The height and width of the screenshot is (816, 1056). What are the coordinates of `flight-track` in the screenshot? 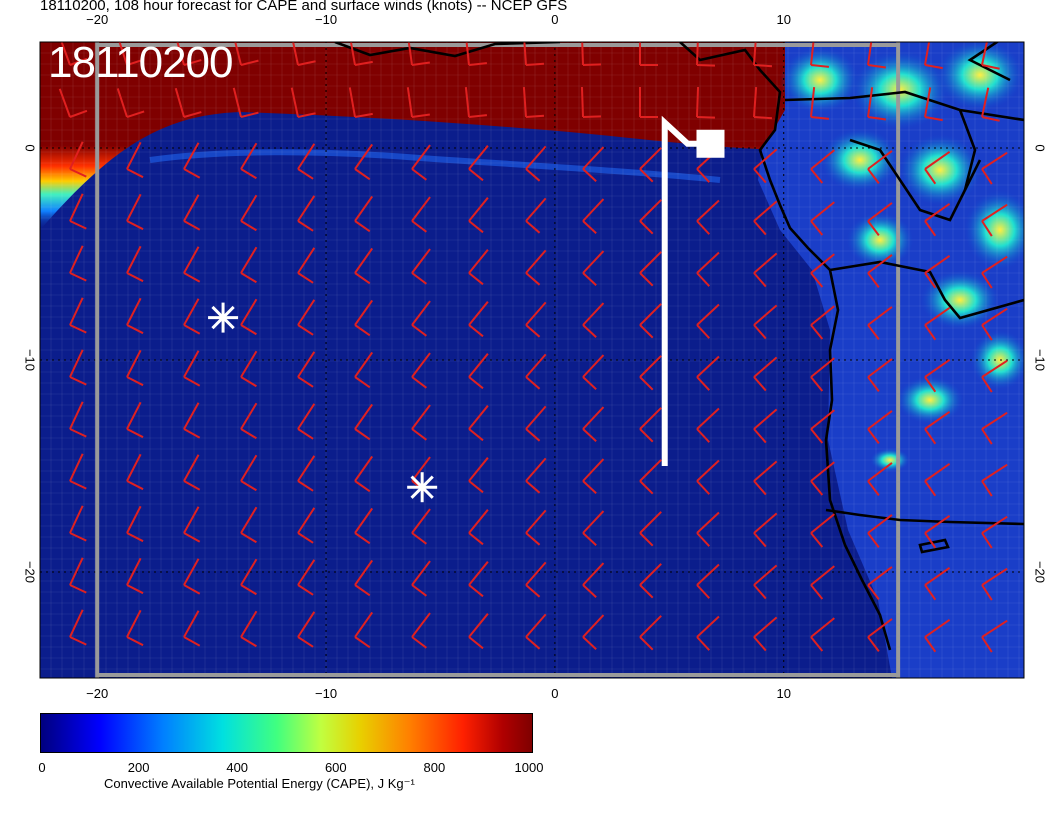 It's located at (693, 290).